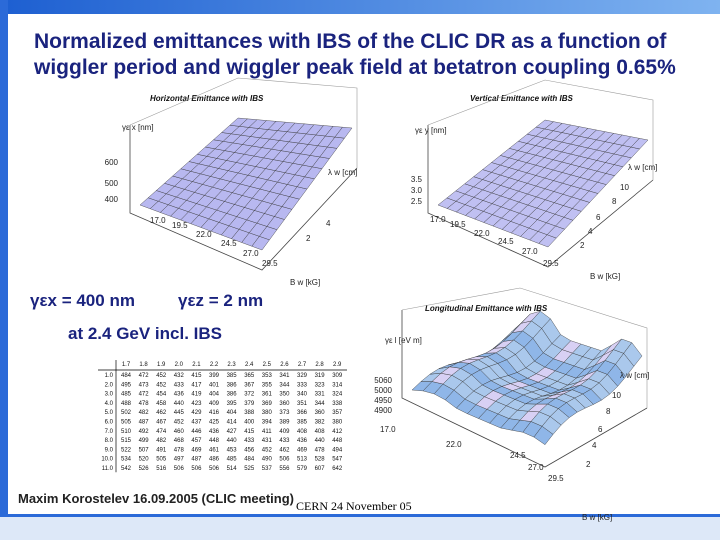 Image resolution: width=720 pixels, height=540 pixels. Describe the element at coordinates (267, 385) in the screenshot. I see `table-cell: 355` at that location.